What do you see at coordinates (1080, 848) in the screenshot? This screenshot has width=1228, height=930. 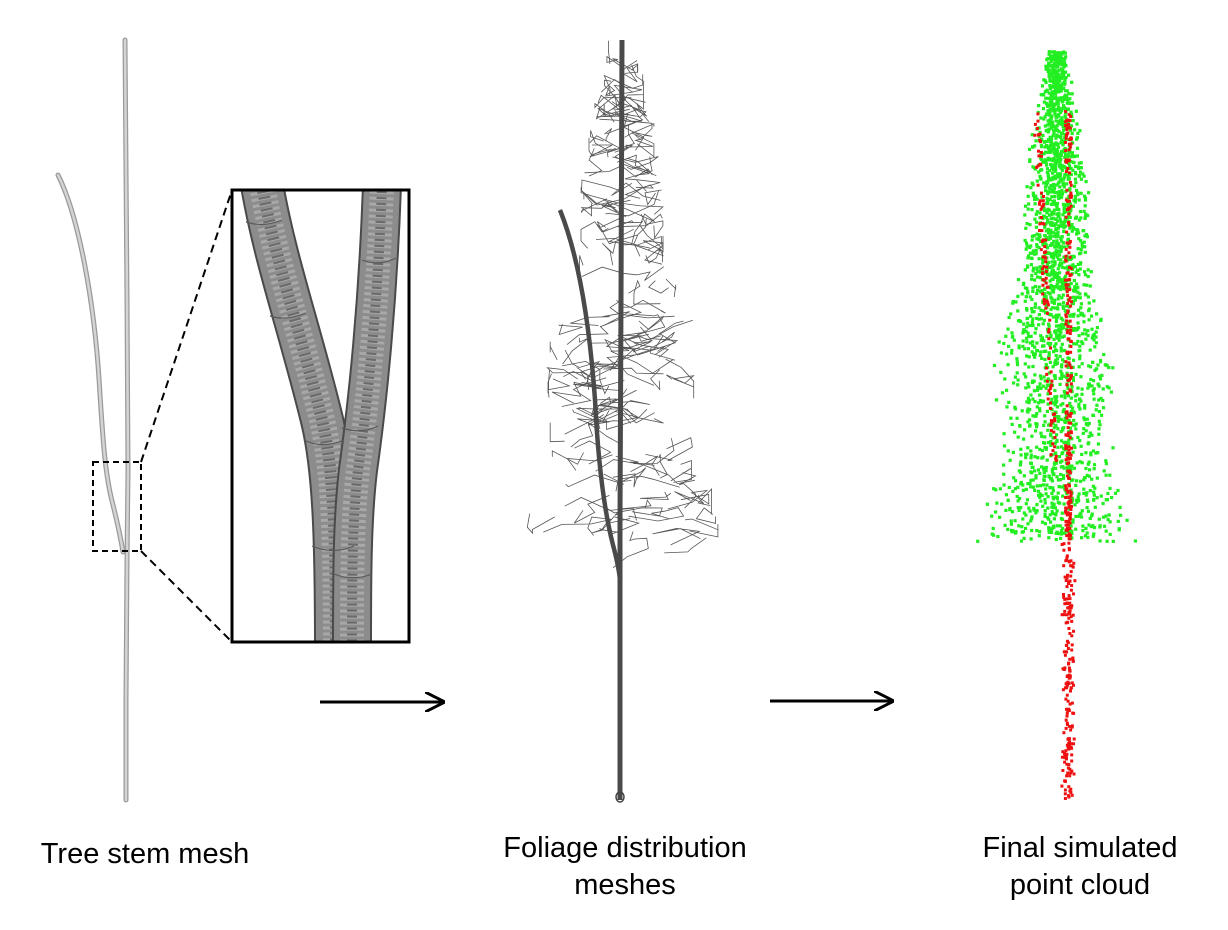 I see `caption-final-line-1: Final simulated` at bounding box center [1080, 848].